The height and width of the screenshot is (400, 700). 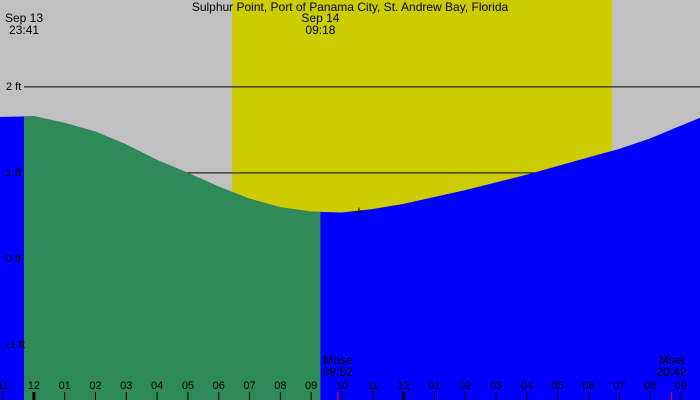 What do you see at coordinates (338, 372) in the screenshot?
I see `moon-time: 09:52` at bounding box center [338, 372].